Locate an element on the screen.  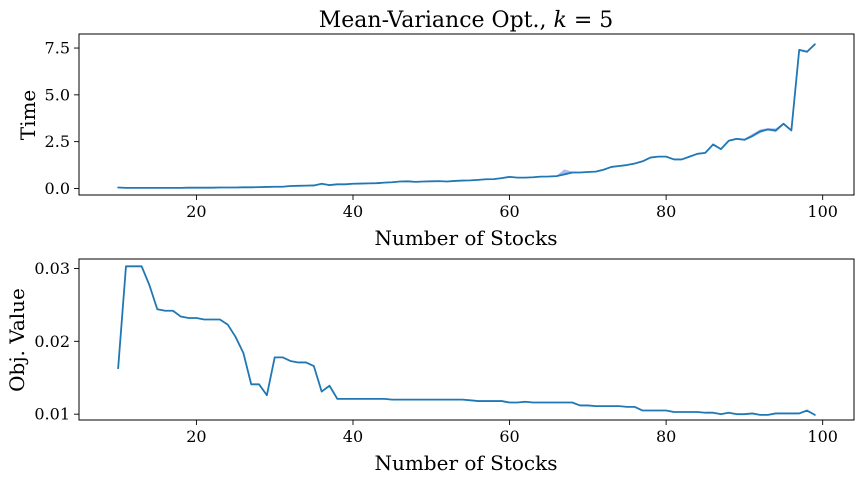
objective-x-axis-label: Number of Stocks is located at coordinates (465, 463).